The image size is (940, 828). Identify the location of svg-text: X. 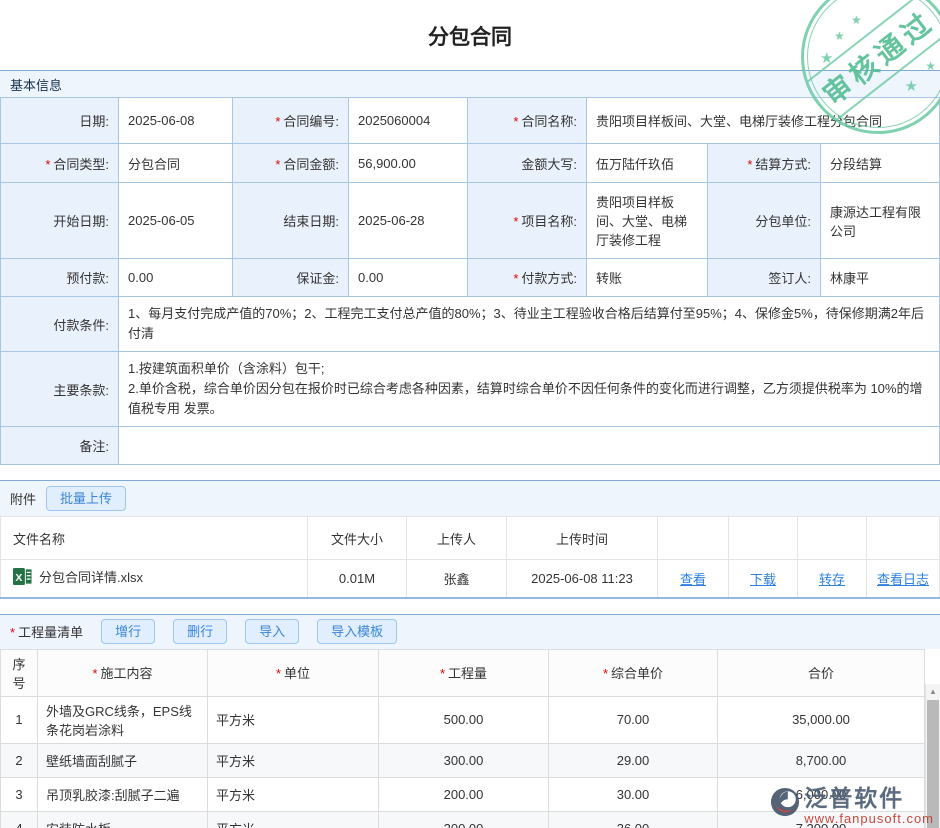
(18, 578).